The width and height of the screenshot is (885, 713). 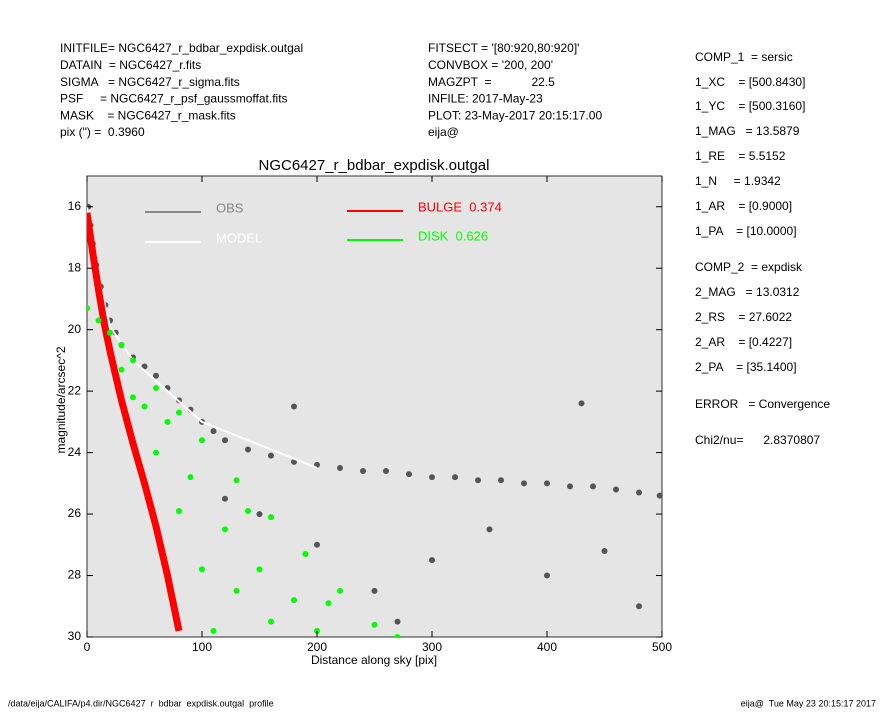 I want to click on x-tick-label: 0, so click(x=87, y=647).